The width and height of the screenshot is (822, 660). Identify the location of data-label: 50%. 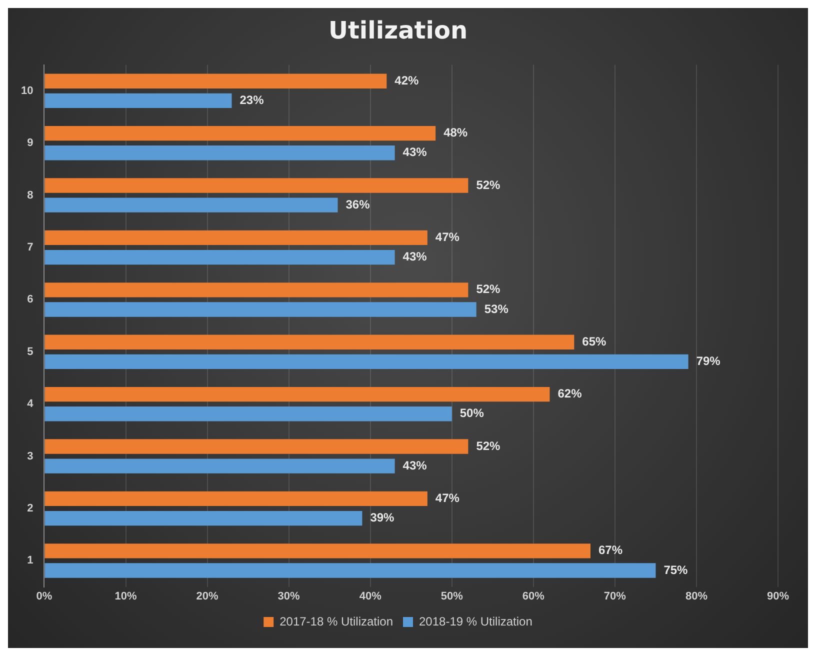
(472, 413).